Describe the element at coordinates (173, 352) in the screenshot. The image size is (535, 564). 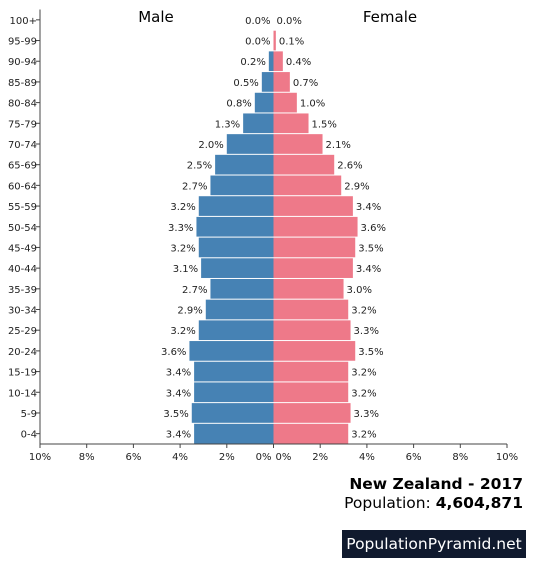
I see `label-male-20-24: 3.6%` at that location.